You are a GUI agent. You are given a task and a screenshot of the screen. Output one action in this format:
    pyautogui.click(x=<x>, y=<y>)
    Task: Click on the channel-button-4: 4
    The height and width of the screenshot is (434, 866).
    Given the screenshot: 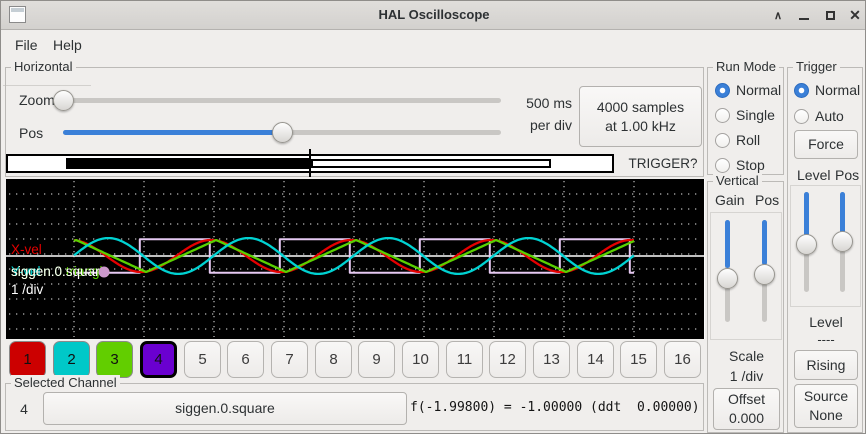 What is the action you would take?
    pyautogui.click(x=158, y=359)
    